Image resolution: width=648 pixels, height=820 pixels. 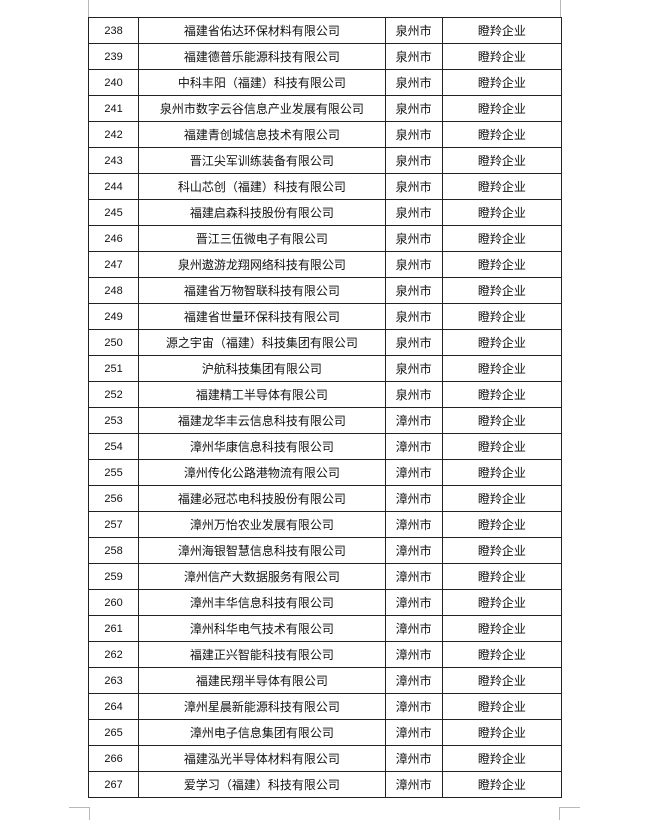 What do you see at coordinates (559, 813) in the screenshot?
I see `page-corner-mark-bottom-right-v` at bounding box center [559, 813].